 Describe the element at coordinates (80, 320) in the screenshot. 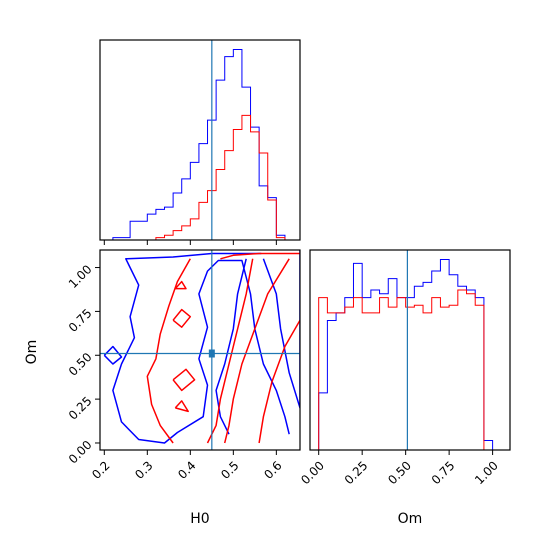

I see `joint-ytick-label-3: 0.75` at that location.